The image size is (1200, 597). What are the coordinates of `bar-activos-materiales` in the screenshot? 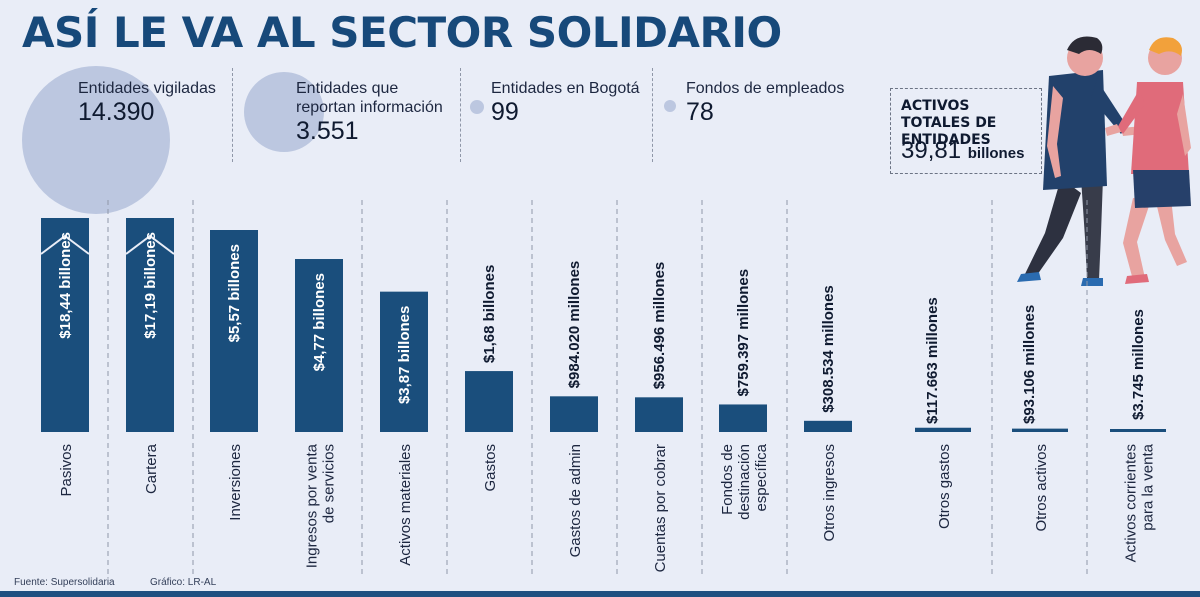 It's located at (404, 361).